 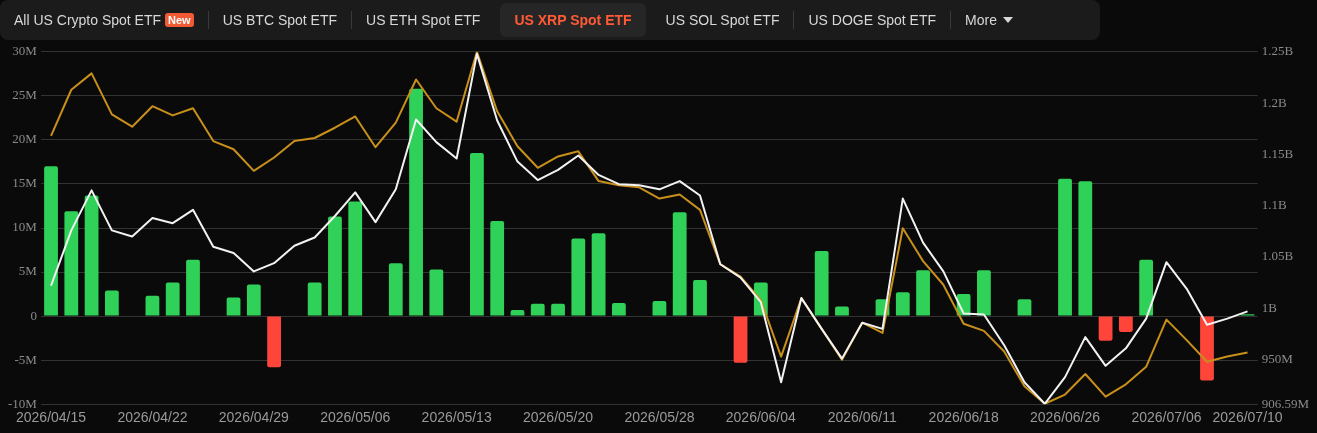 I want to click on x-tick-label: 2026/06/11, so click(x=862, y=417).